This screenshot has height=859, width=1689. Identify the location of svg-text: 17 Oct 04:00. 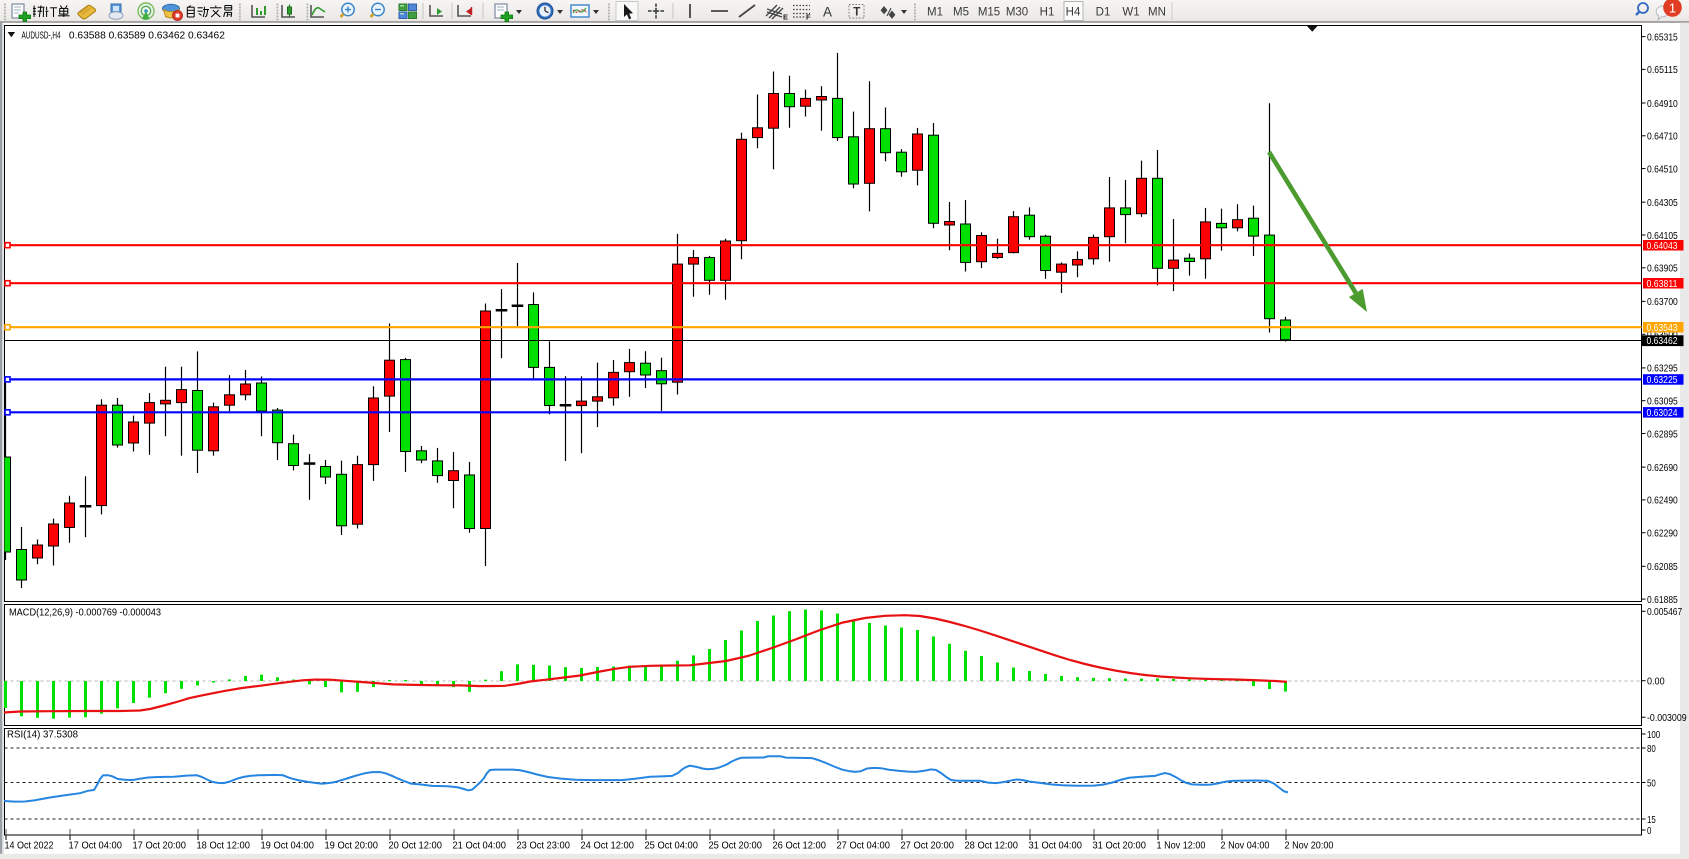
(96, 846).